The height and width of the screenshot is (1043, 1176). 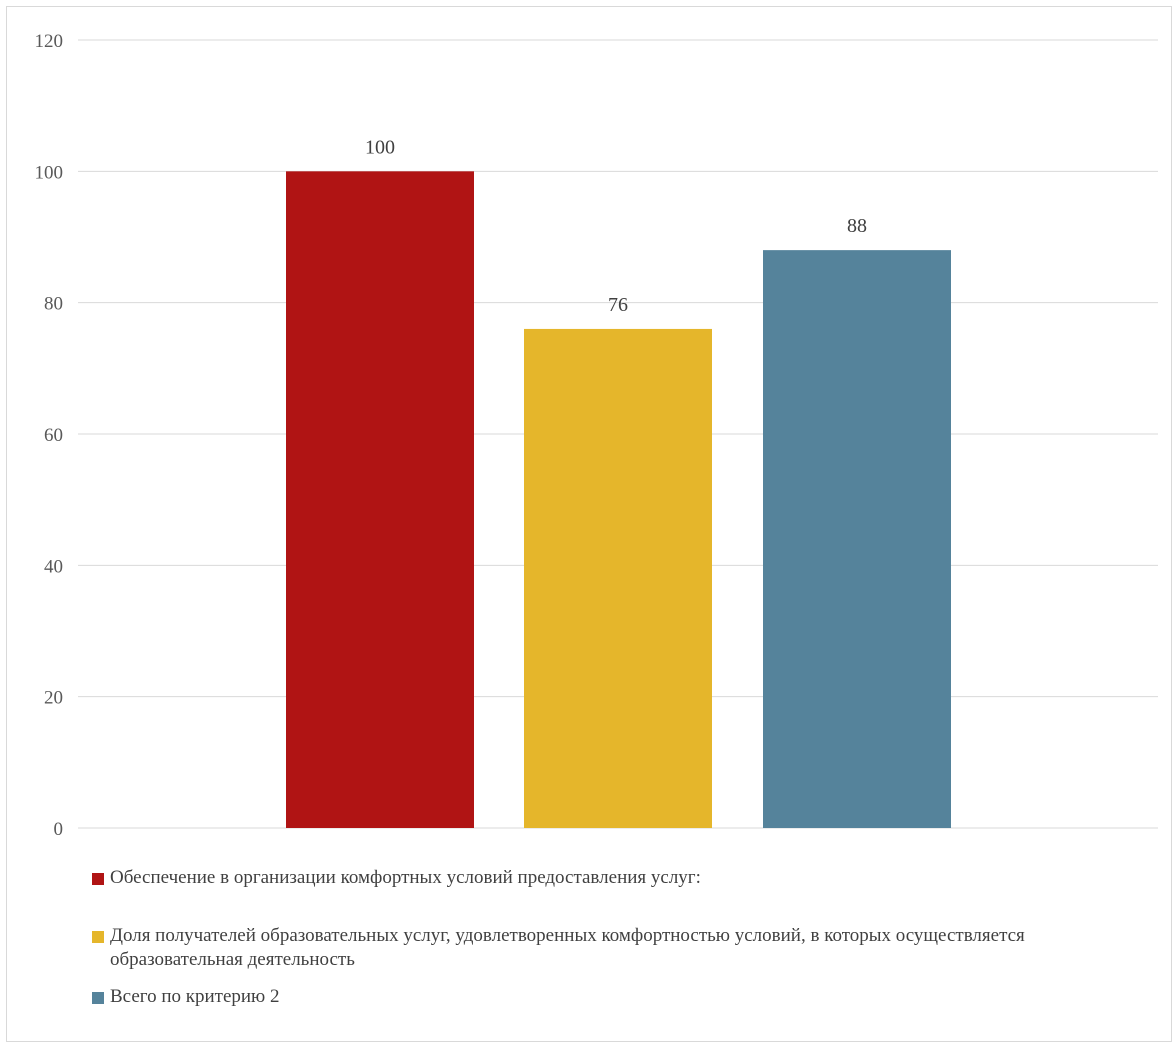 What do you see at coordinates (98, 937) in the screenshot?
I see `legend-swatch-yellow` at bounding box center [98, 937].